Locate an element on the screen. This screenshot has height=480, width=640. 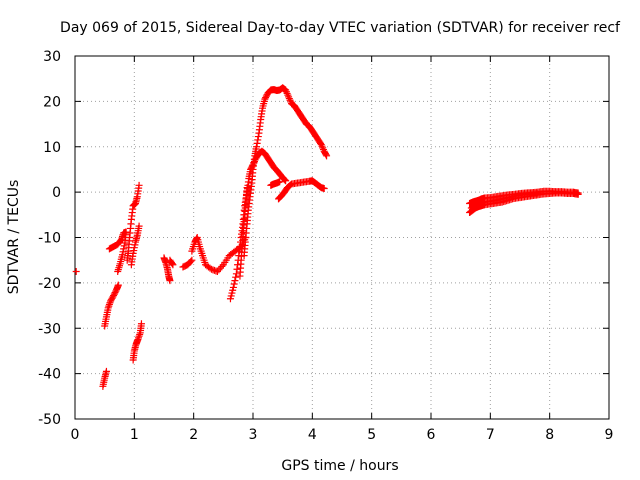
x-axis-label: GPS time / hours is located at coordinates (339, 466).